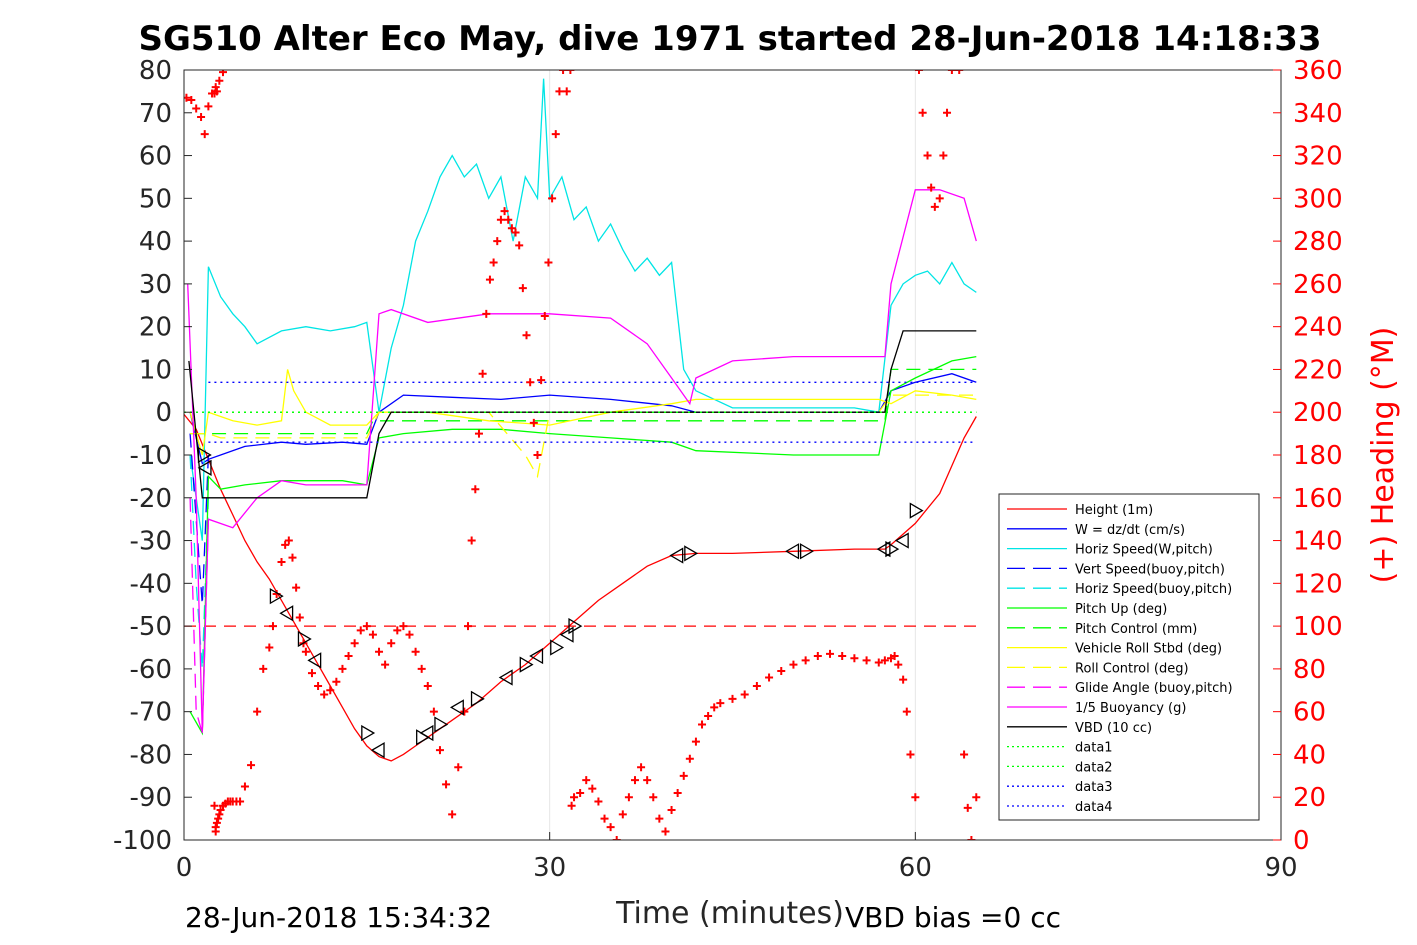 The image size is (1417, 945). What do you see at coordinates (151, 584) in the screenshot?
I see `left-tick-label: -40` at bounding box center [151, 584].